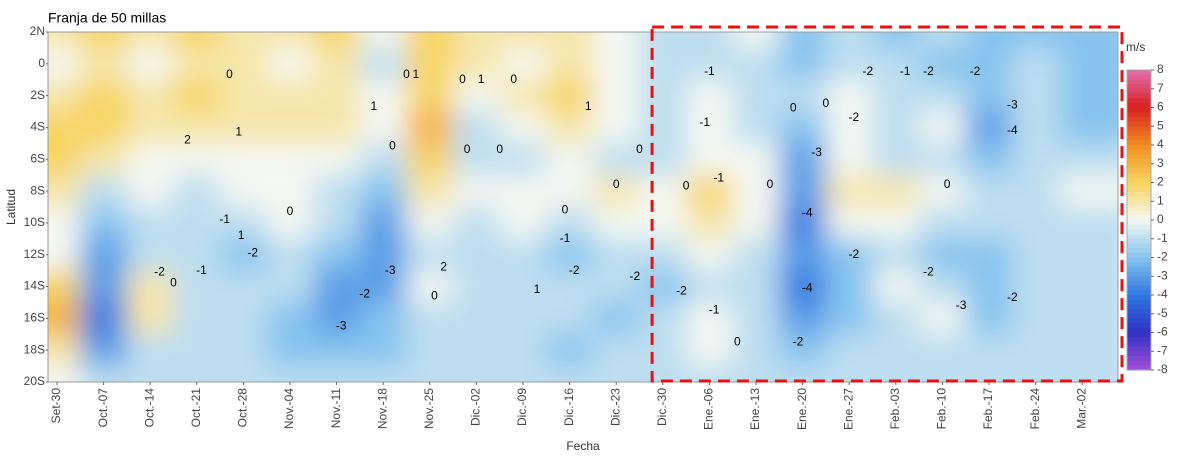 Image resolution: width=1179 pixels, height=460 pixels. What do you see at coordinates (1160, 125) in the screenshot?
I see `colorbar-tick-label: 5` at bounding box center [1160, 125].